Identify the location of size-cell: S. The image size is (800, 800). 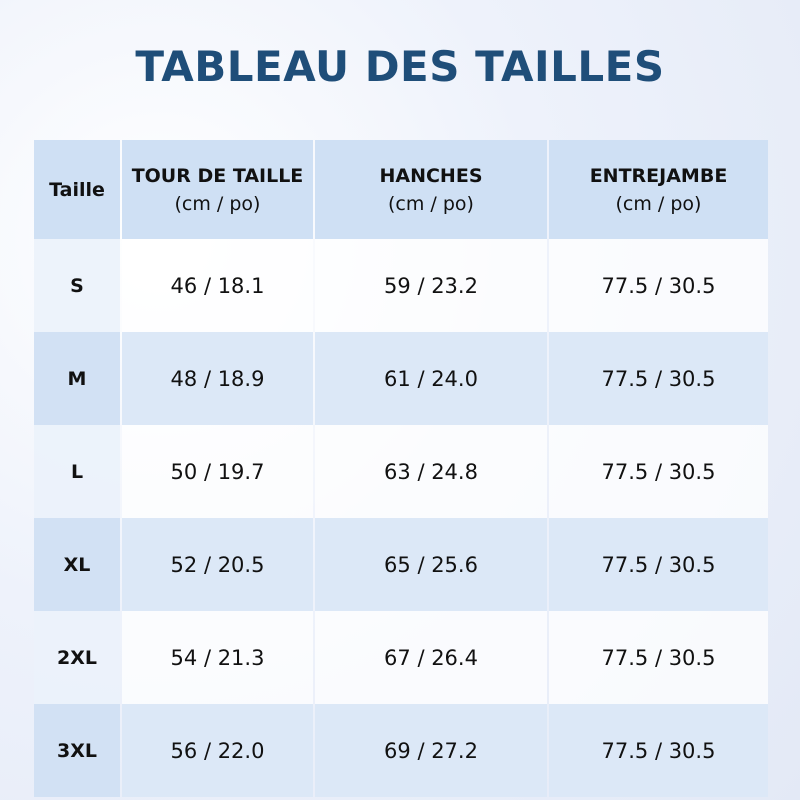
(77, 285).